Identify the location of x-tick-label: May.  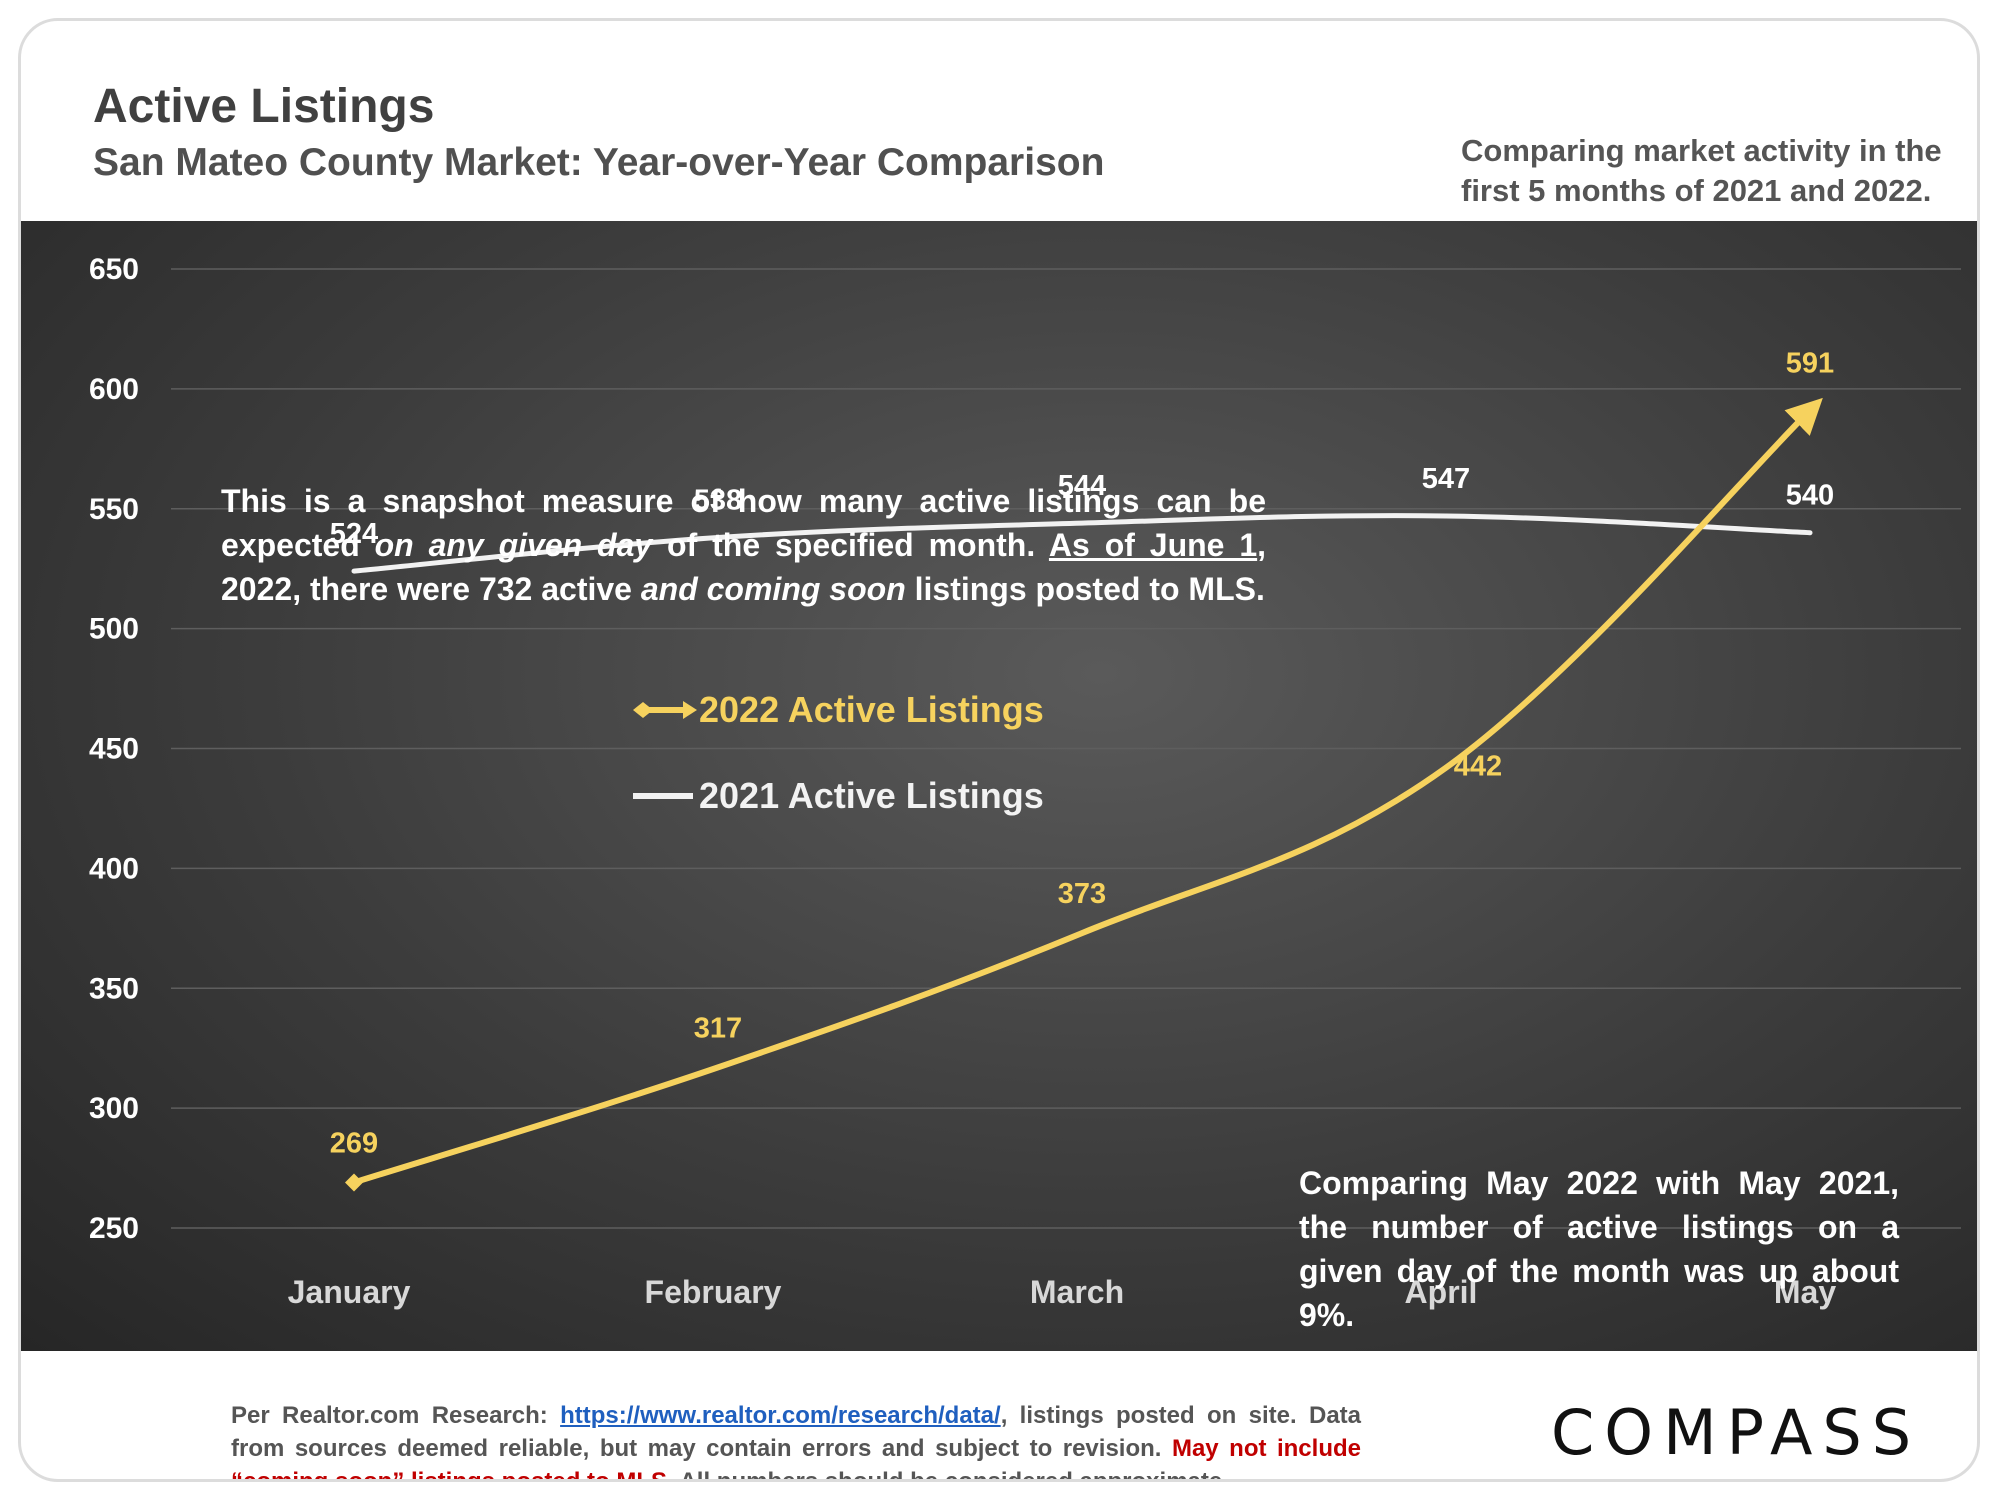
(1805, 1292).